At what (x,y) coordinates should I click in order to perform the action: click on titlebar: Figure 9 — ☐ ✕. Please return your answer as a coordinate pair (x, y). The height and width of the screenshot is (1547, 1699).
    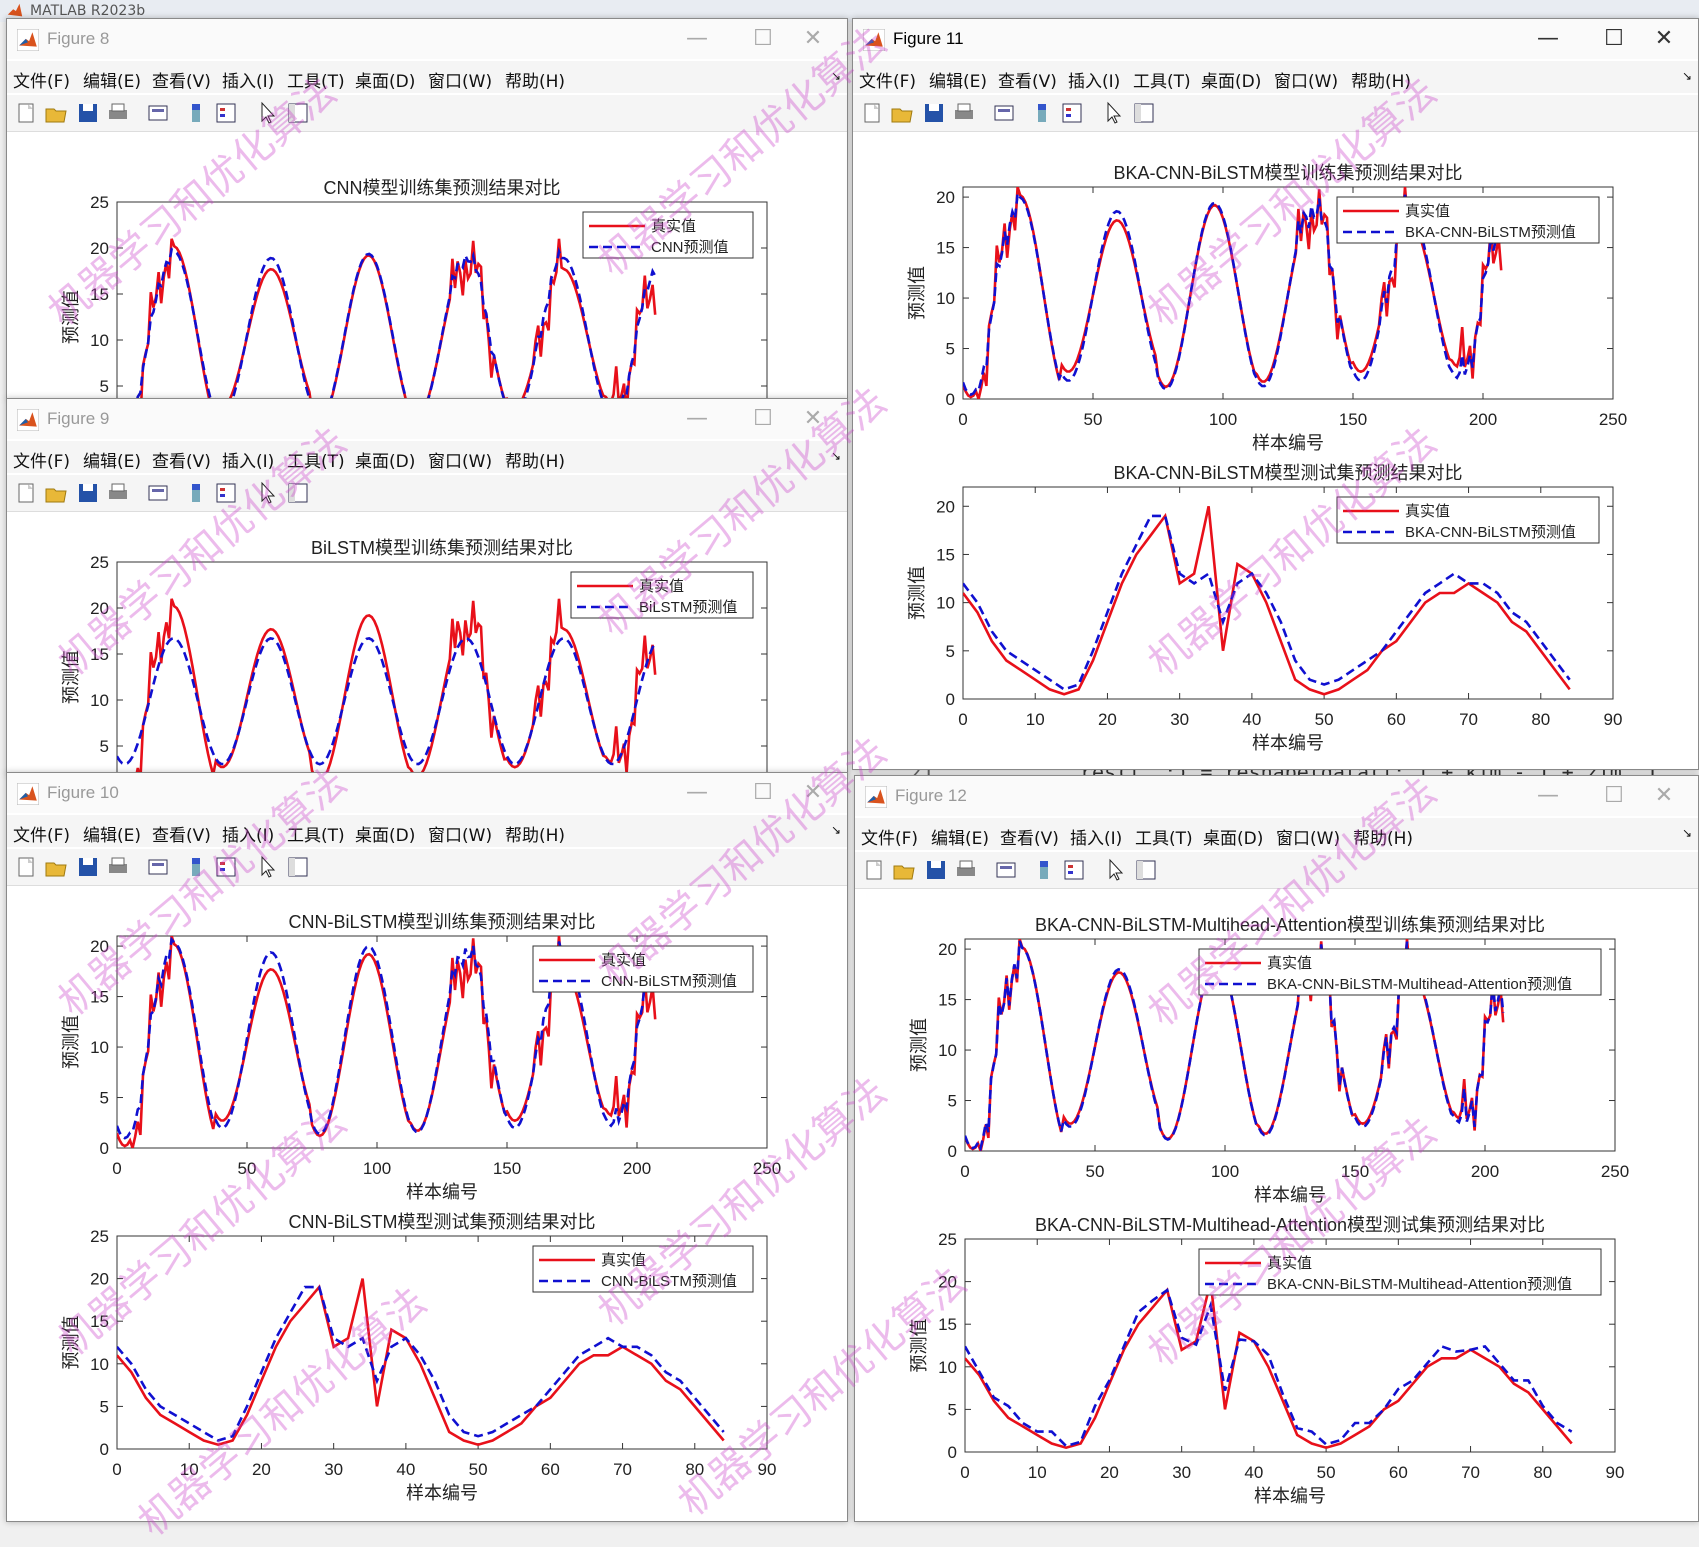
    Looking at the image, I should click on (427, 419).